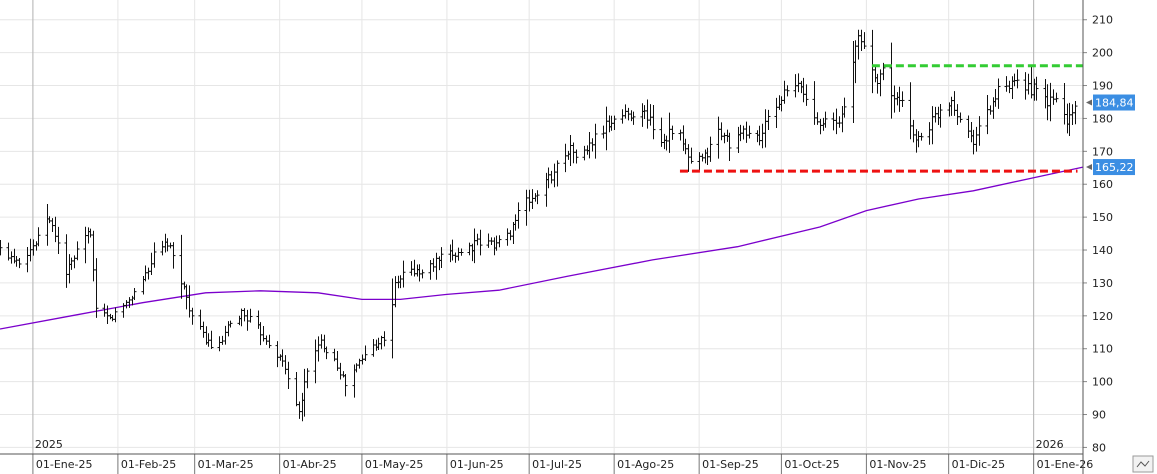 The height and width of the screenshot is (474, 1157). Describe the element at coordinates (1102, 86) in the screenshot. I see `y-tick-label: 190` at that location.